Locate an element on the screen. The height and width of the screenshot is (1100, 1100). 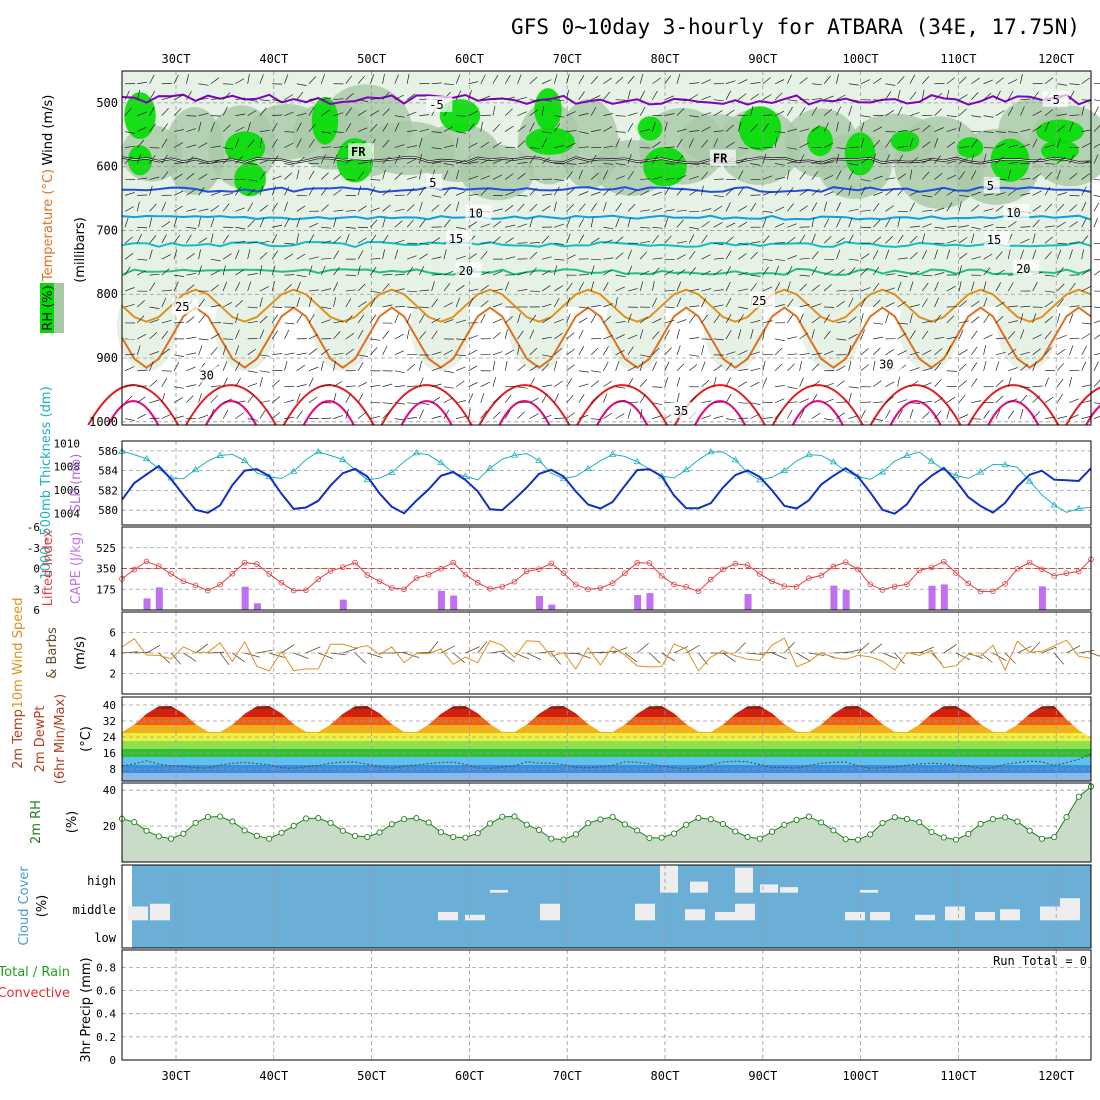
temp-tick-label: 8 is located at coordinates (112, 769).